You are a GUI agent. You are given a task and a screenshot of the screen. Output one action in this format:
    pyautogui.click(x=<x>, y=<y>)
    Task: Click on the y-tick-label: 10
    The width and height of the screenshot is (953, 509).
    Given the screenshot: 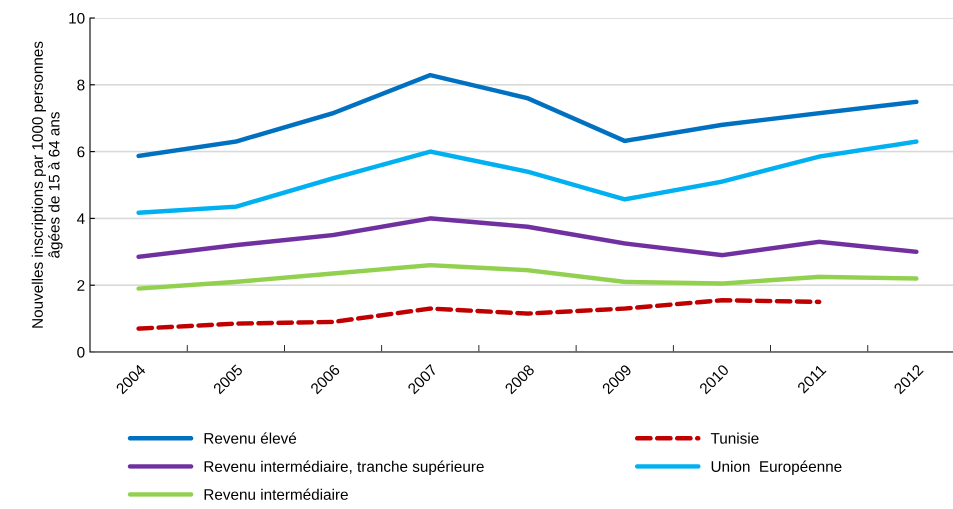 What is the action you would take?
    pyautogui.click(x=77, y=18)
    